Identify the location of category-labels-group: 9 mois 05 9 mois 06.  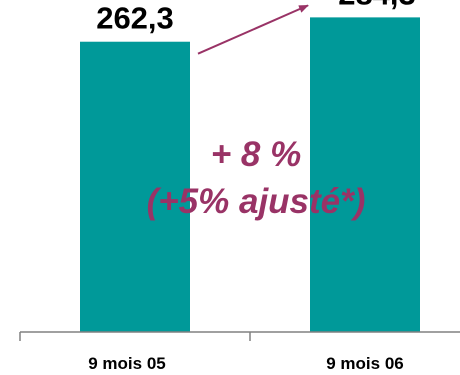
(246, 363).